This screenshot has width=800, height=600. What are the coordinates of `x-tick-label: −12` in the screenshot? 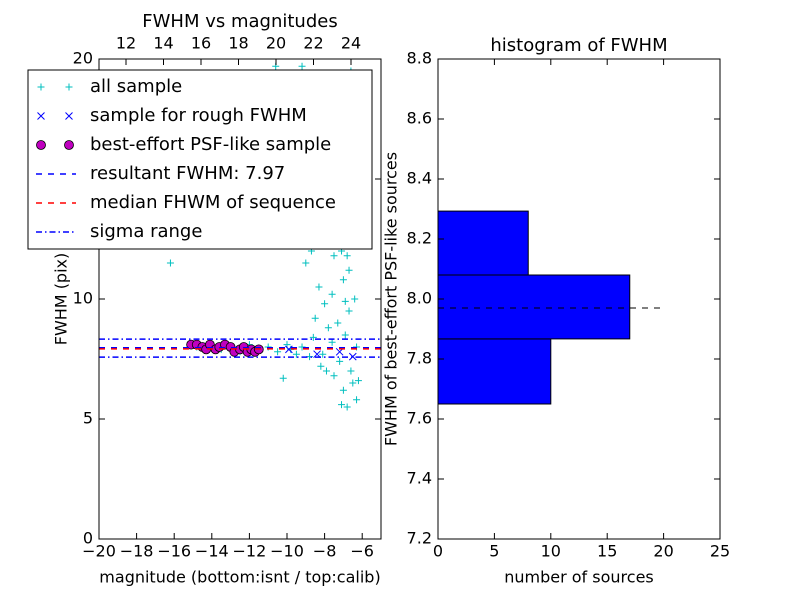 It's located at (250, 551).